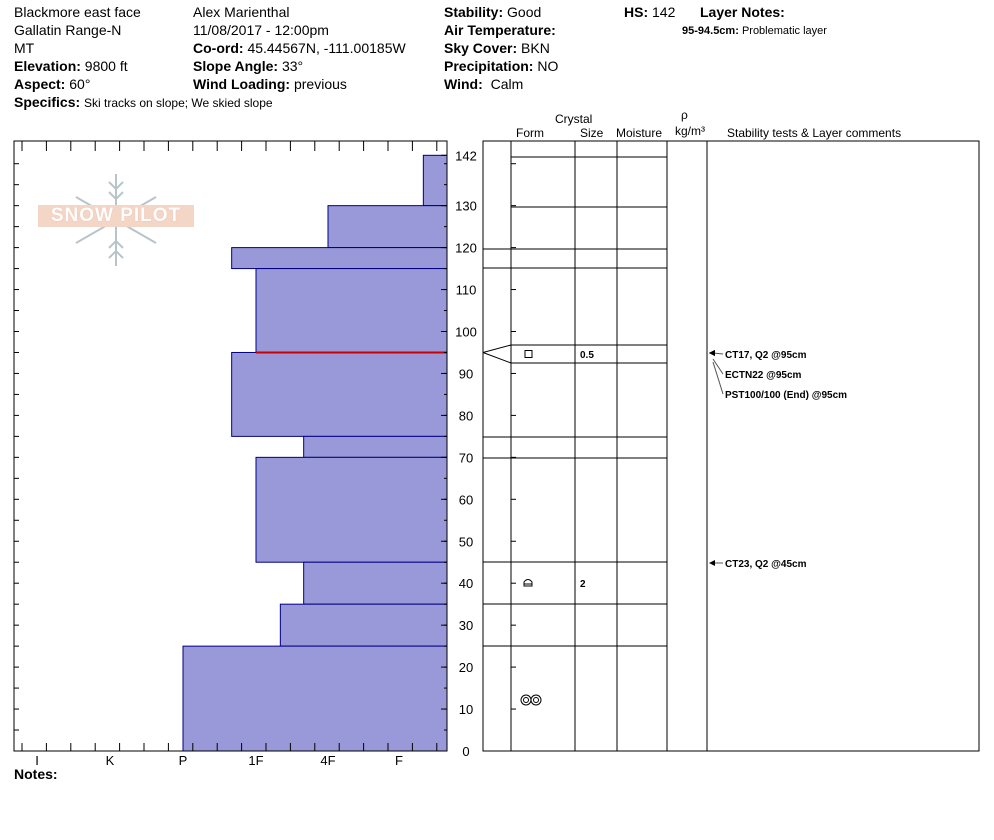  What do you see at coordinates (766, 564) in the screenshot?
I see `stability-test-label: CT23, Q2 @45cm` at bounding box center [766, 564].